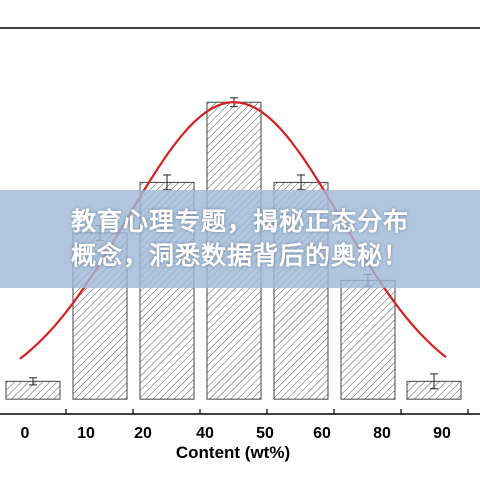 This screenshot has width=480, height=480. I want to click on x-tick-label-90: 90, so click(442, 433).